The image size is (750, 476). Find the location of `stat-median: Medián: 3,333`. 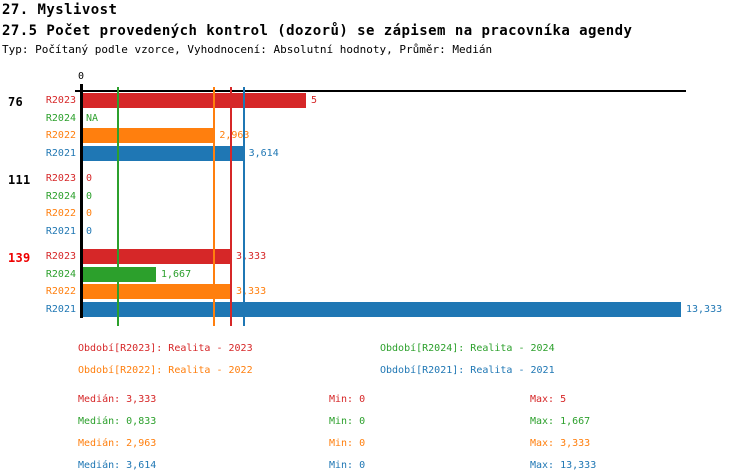

stat-median: Medián: 3,333 is located at coordinates (117, 399).